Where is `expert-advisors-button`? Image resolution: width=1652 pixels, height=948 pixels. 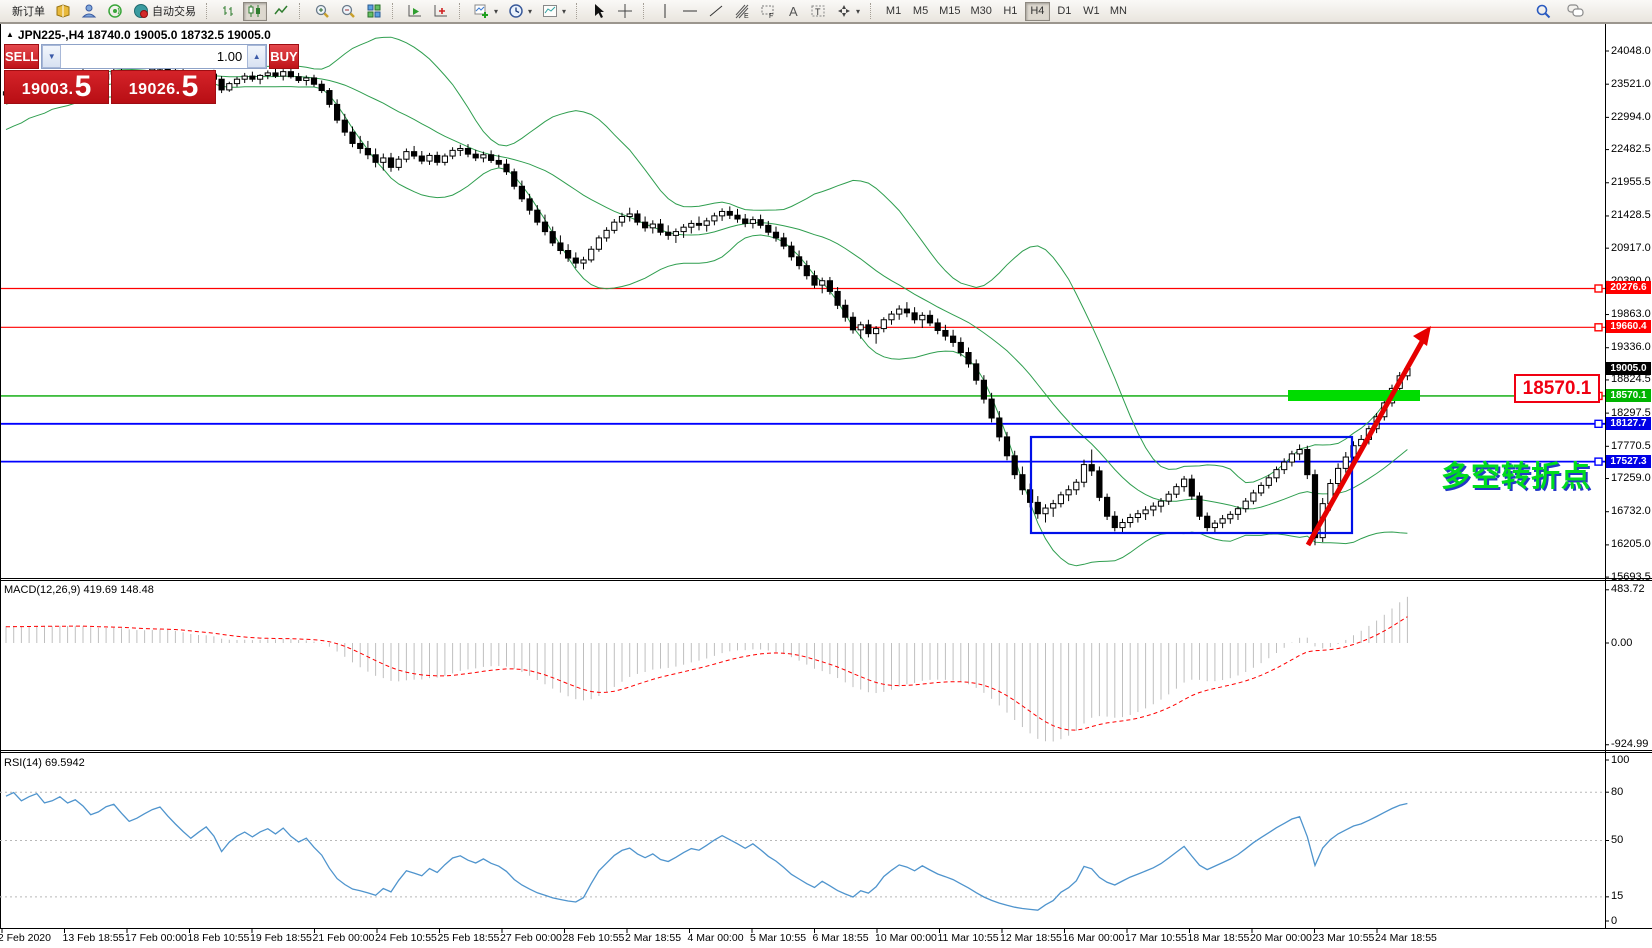 expert-advisors-button is located at coordinates (89, 11).